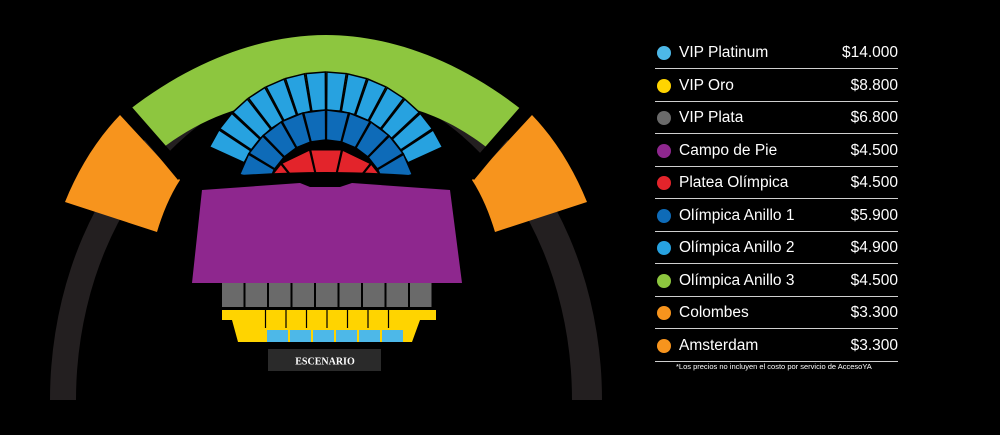  Describe the element at coordinates (776, 53) in the screenshot. I see `legend-row: VIP Platinum $14.000` at that location.